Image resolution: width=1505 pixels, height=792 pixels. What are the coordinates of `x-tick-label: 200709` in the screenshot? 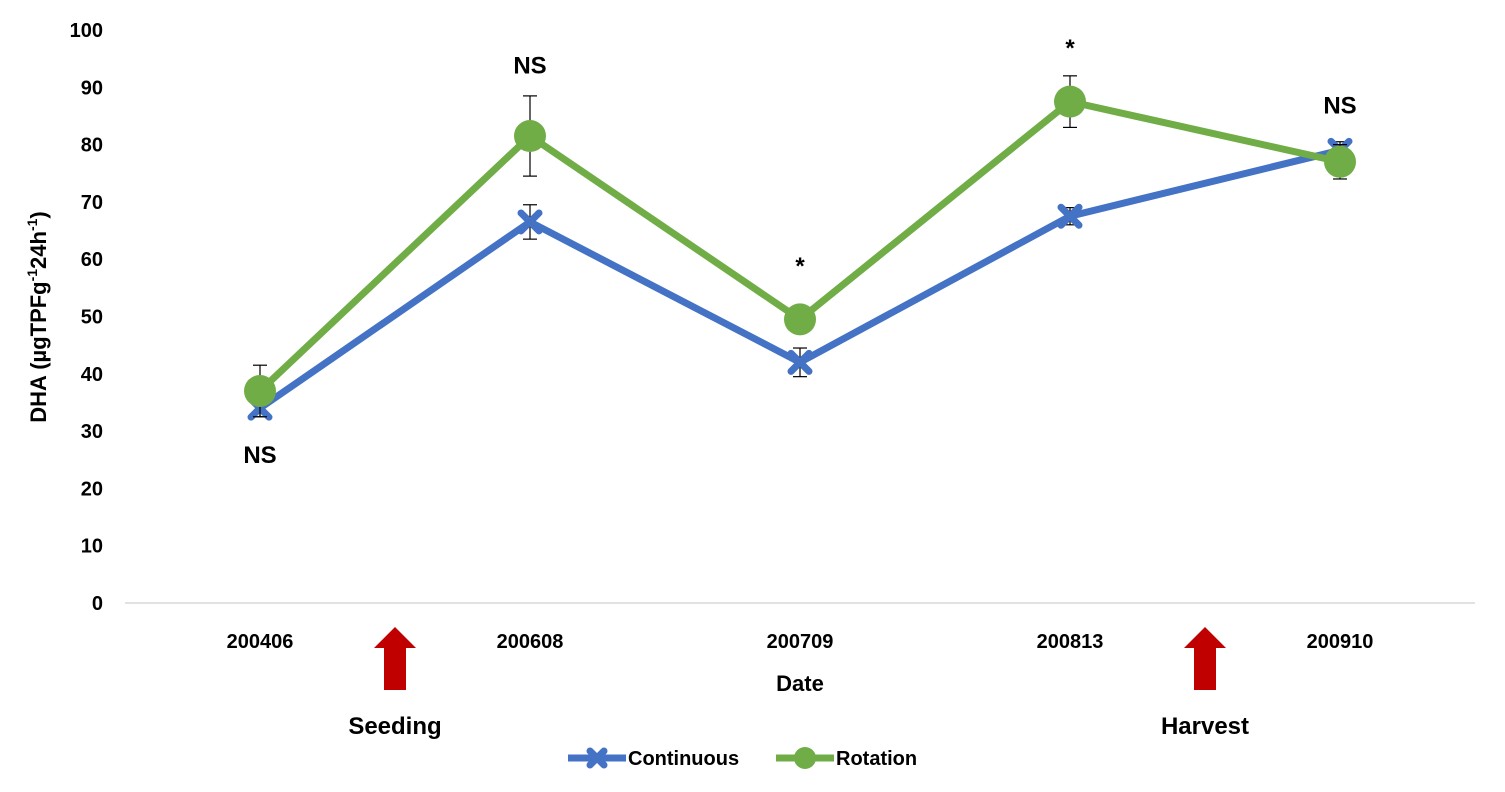 It's located at (800, 642).